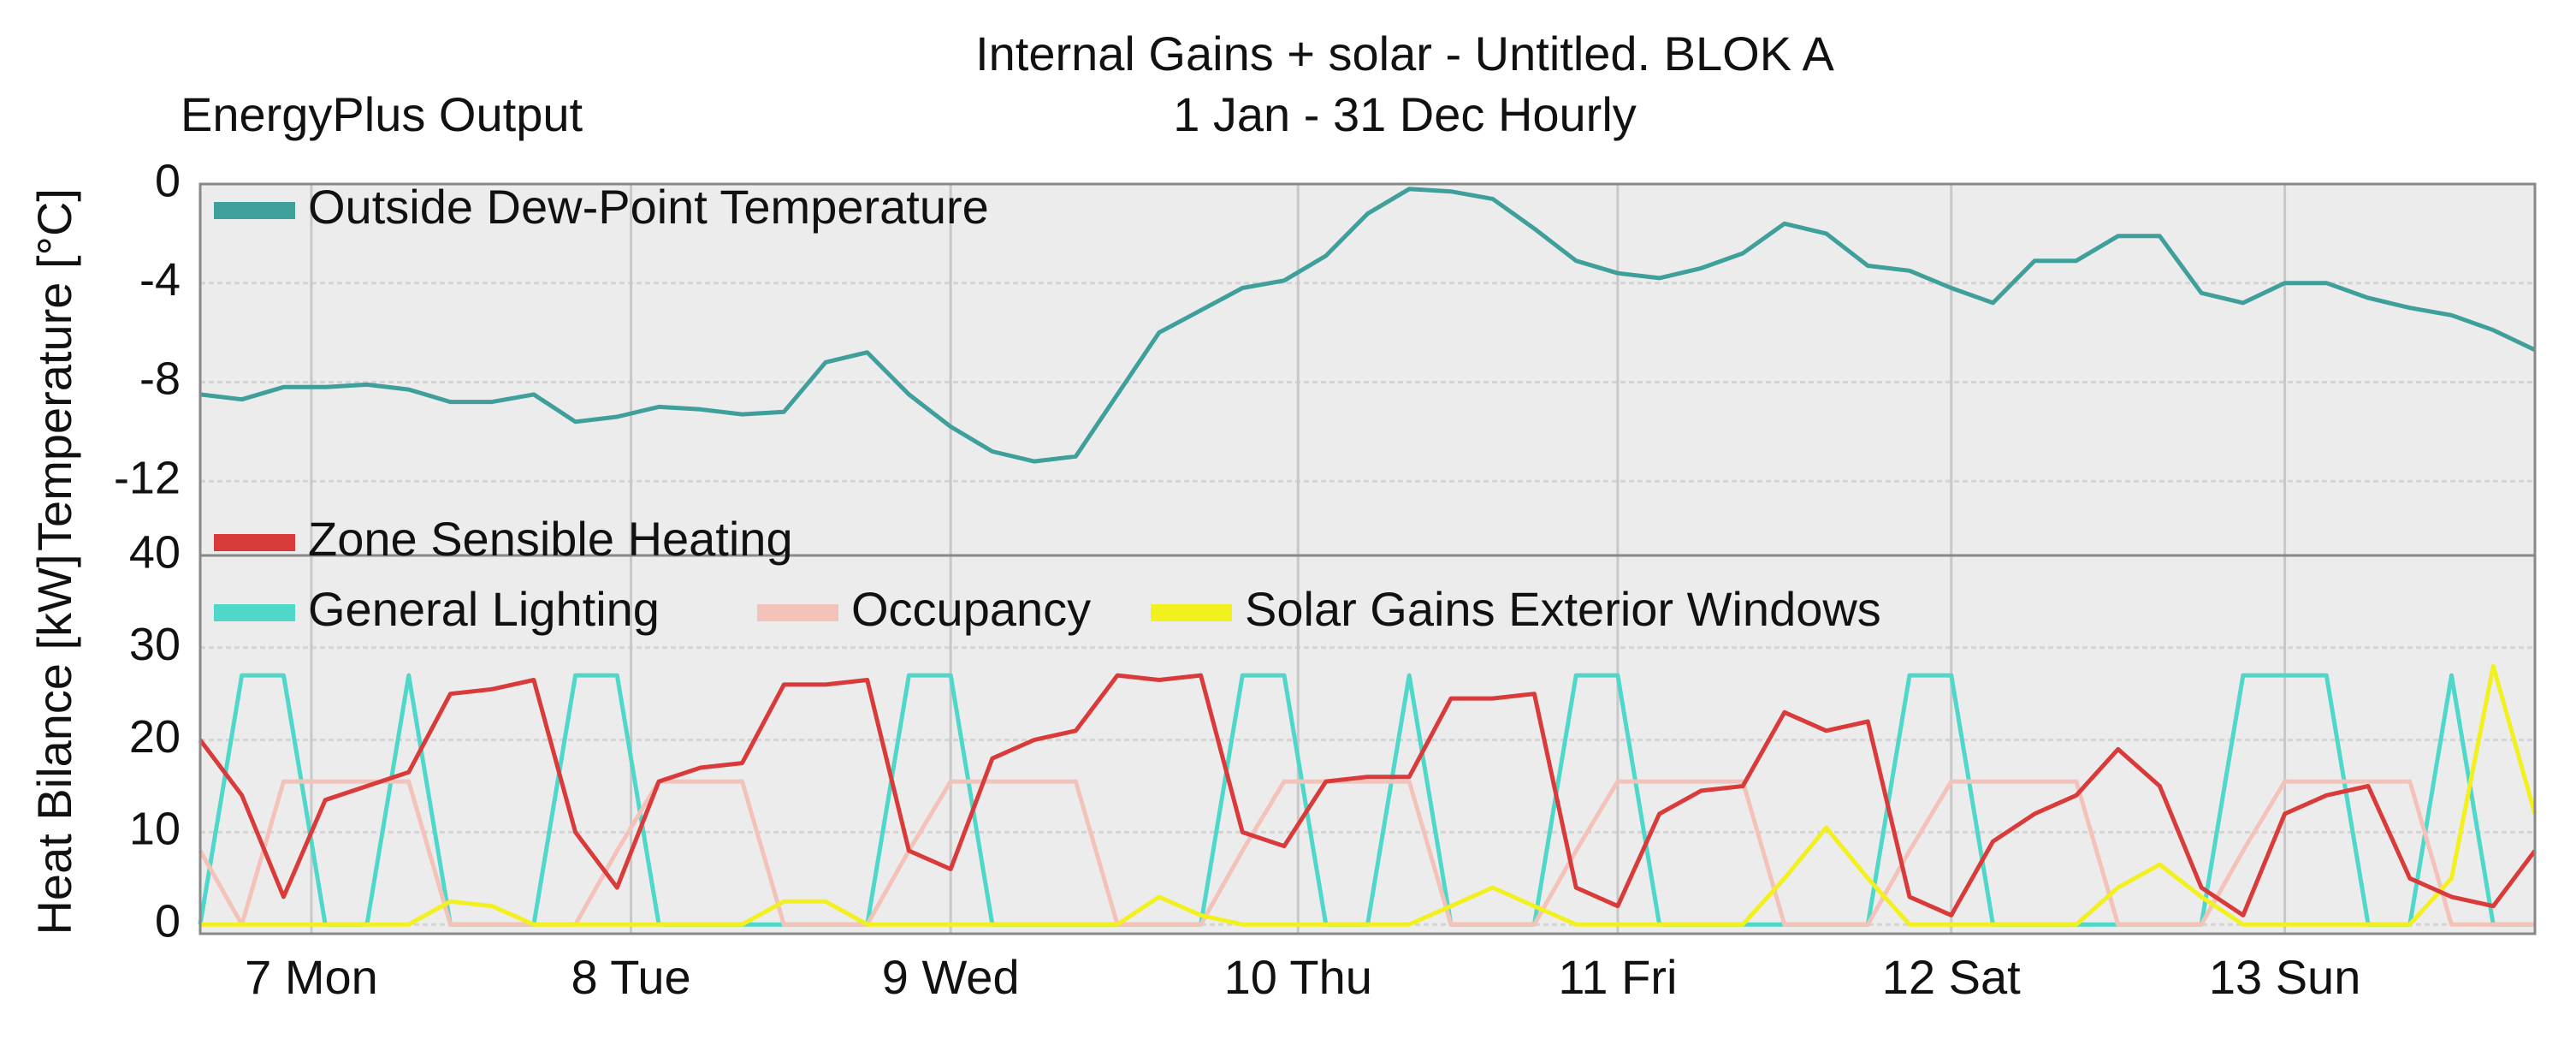 Image resolution: width=2576 pixels, height=1039 pixels. Describe the element at coordinates (155, 644) in the screenshot. I see `y-tick-label: 30` at that location.